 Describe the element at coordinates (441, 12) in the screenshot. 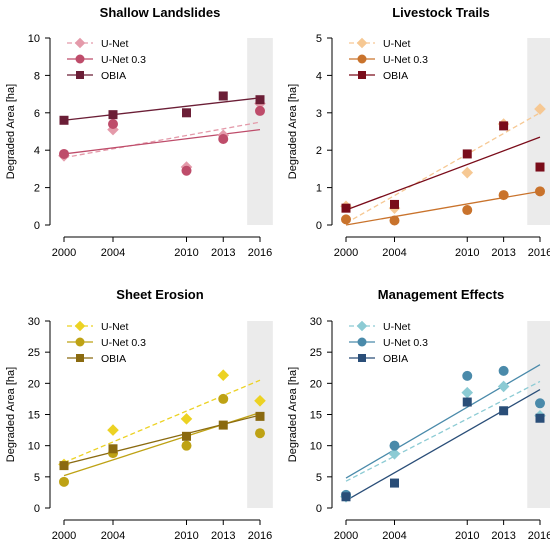

I see `chart-title: Livestock Trails` at that location.